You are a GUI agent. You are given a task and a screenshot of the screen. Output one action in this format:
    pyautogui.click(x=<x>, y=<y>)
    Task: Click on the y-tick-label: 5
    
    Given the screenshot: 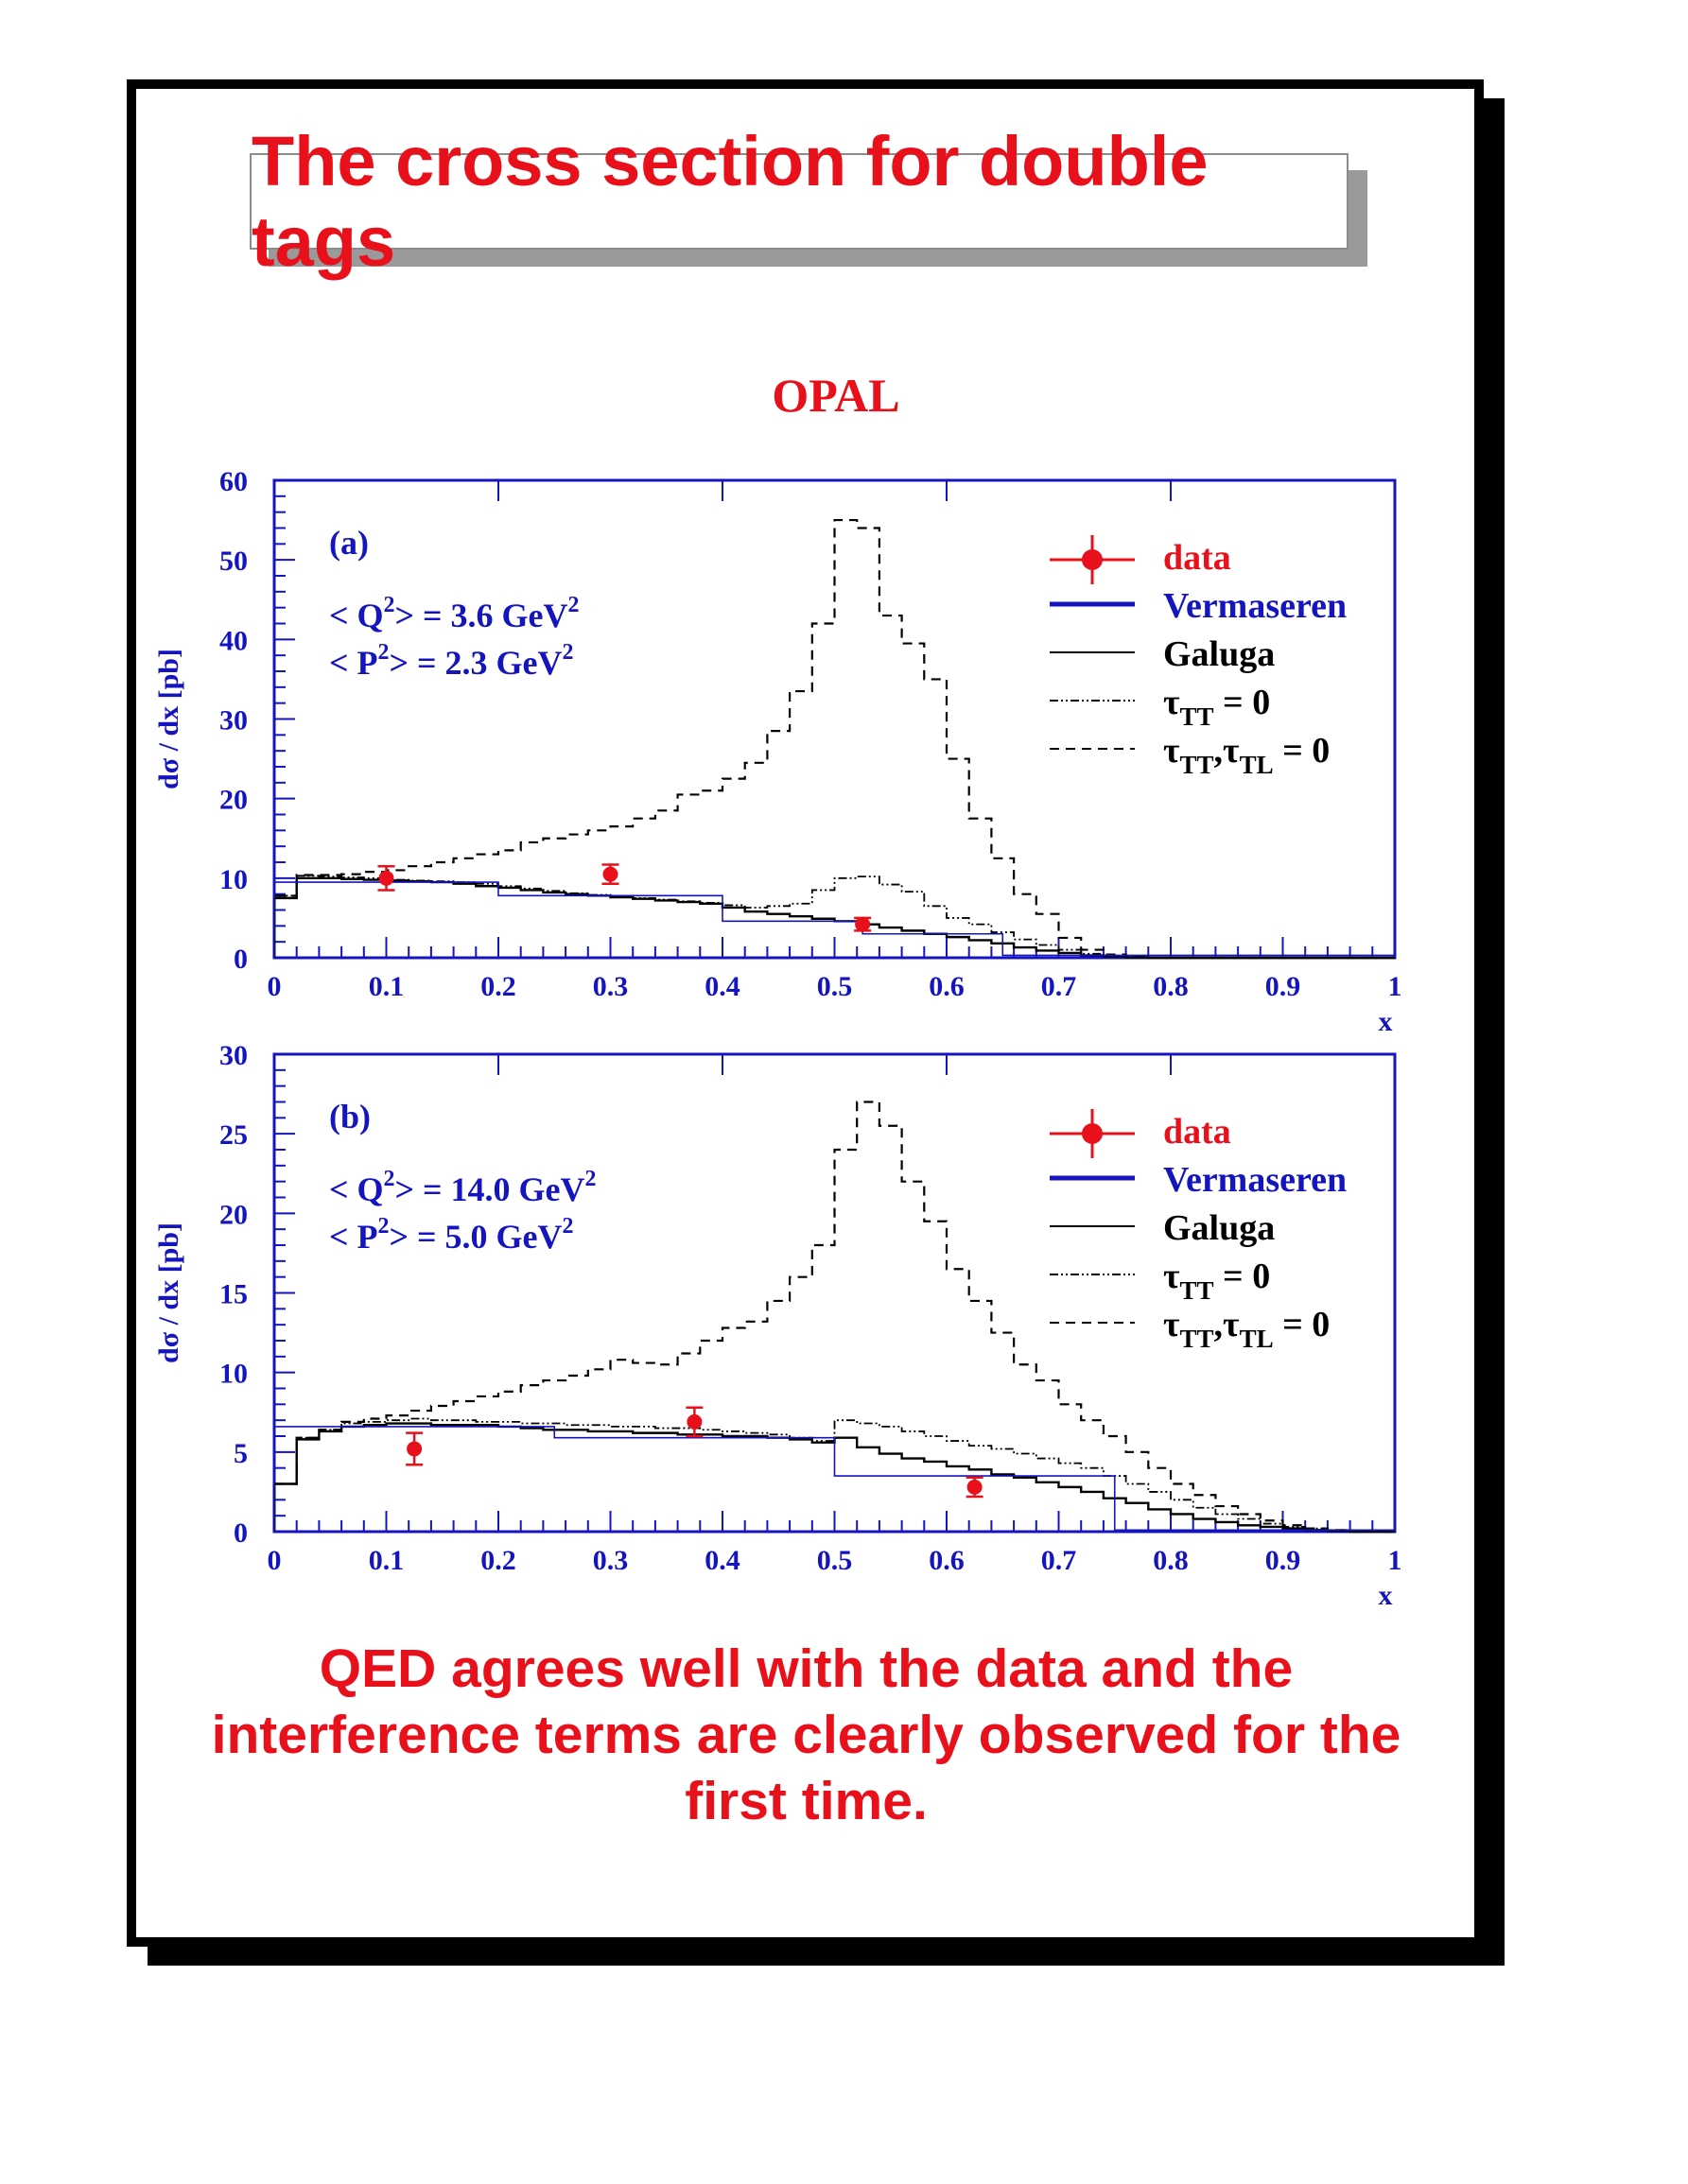 What is the action you would take?
    pyautogui.click(x=241, y=1453)
    